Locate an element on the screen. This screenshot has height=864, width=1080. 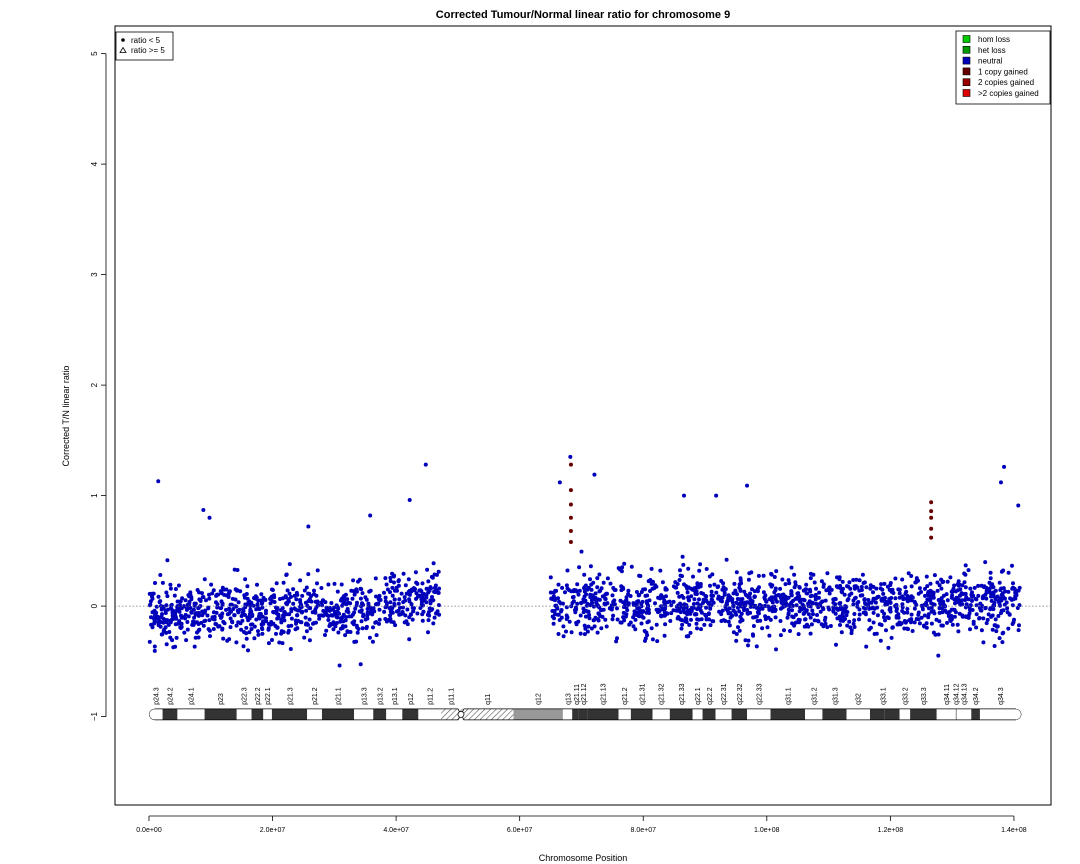
band-label: q22.31 is located at coordinates (724, 694).